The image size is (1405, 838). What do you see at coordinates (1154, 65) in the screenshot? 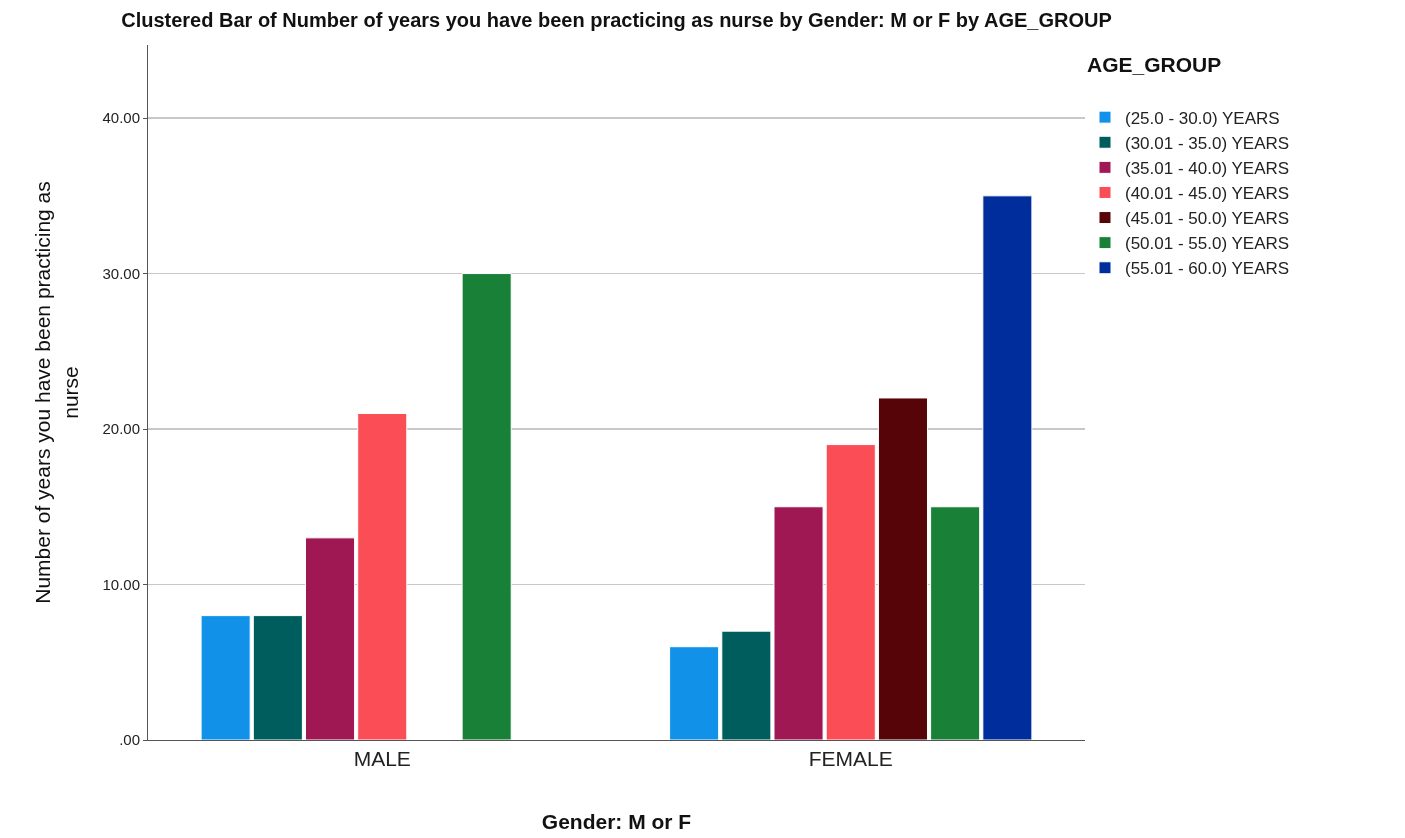
I see `legend-title: AGE_GROUP` at bounding box center [1154, 65].